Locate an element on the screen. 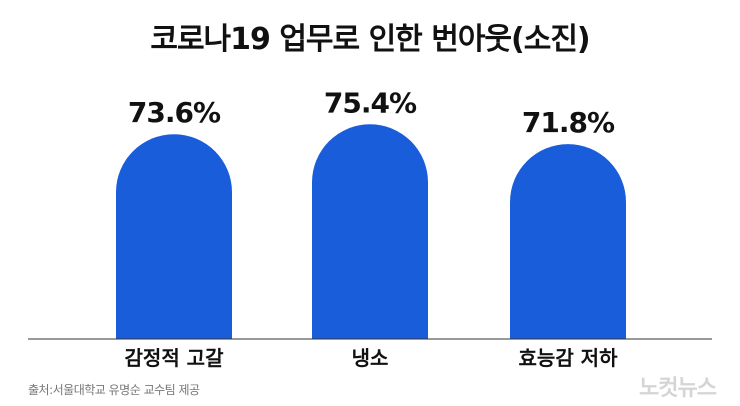  category-label-3: 효능감 저하 is located at coordinates (569, 358).